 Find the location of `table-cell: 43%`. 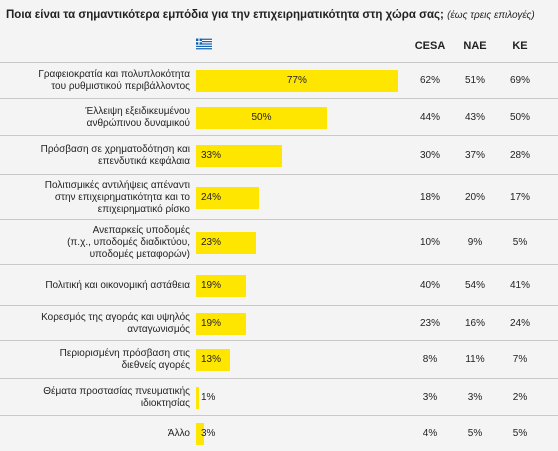

table-cell: 43% is located at coordinates (474, 117).